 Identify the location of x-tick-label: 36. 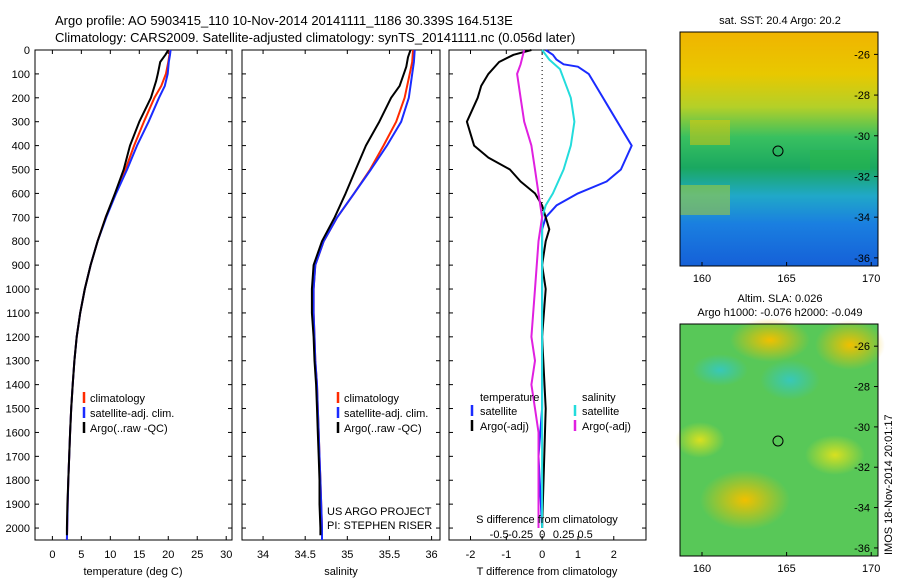
(431, 555).